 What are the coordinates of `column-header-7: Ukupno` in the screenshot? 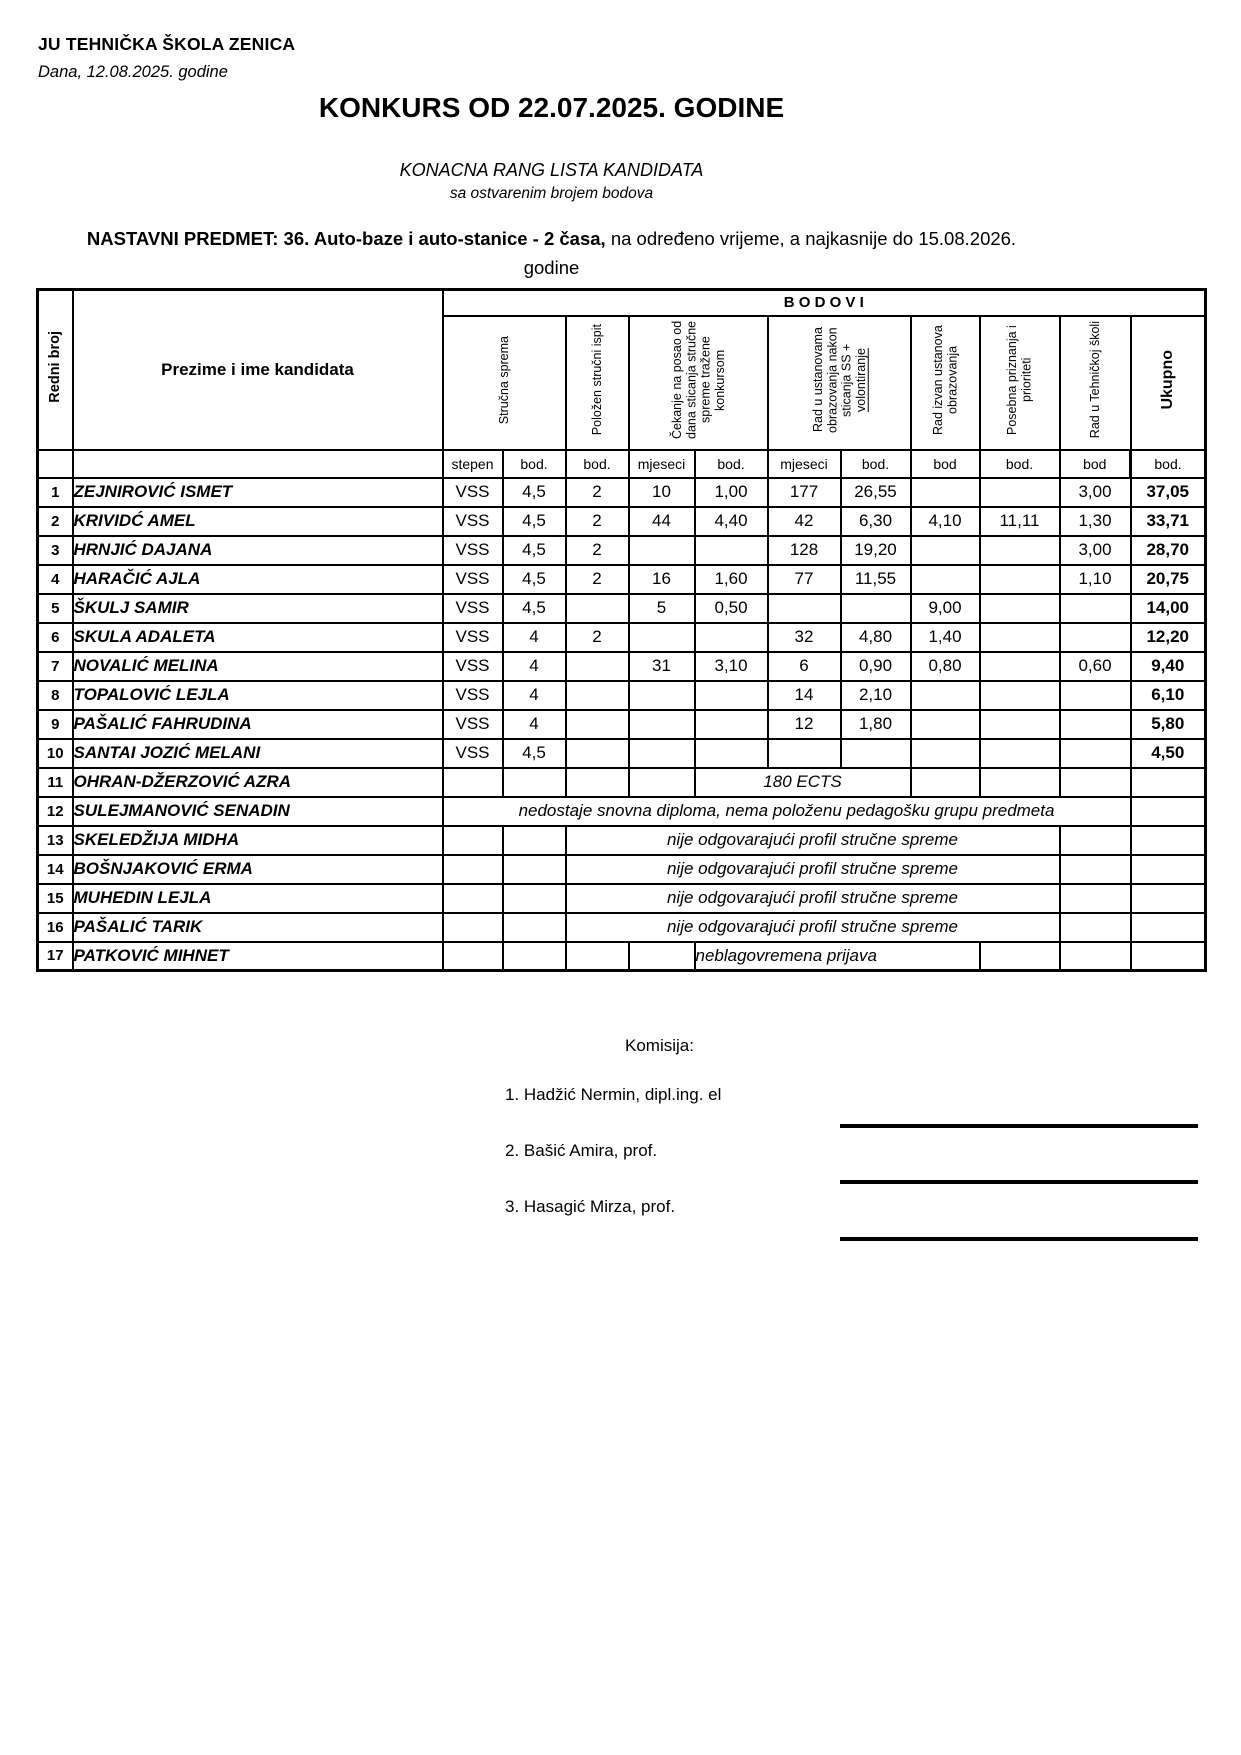 It's located at (1168, 382).